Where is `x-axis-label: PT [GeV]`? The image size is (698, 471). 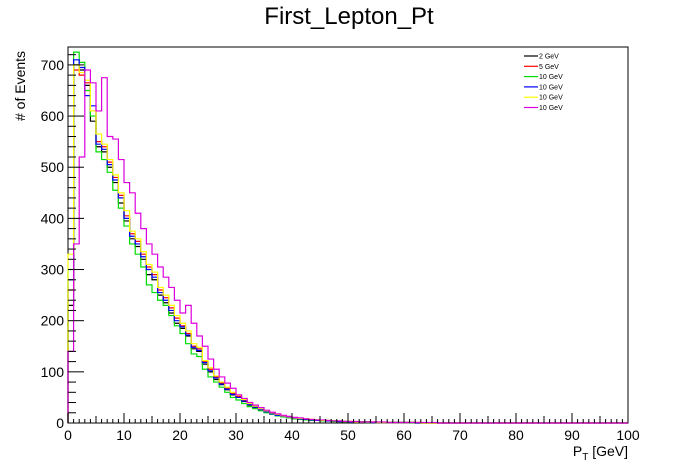
x-axis-label: PT [GeV] is located at coordinates (600, 453).